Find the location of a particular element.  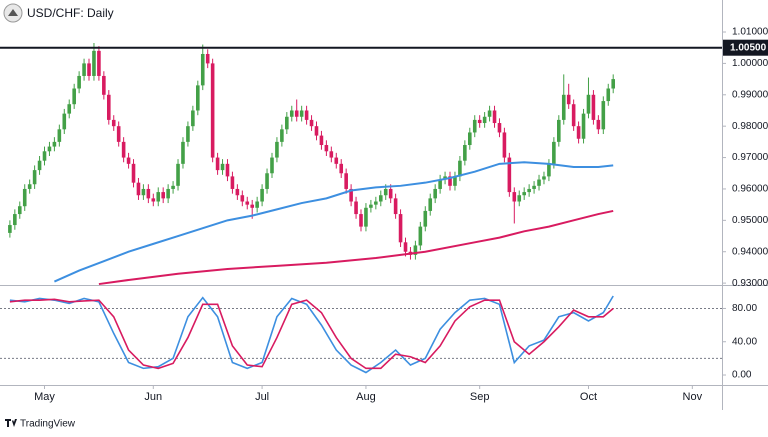

y-tick-label: 0.94000 is located at coordinates (750, 251).